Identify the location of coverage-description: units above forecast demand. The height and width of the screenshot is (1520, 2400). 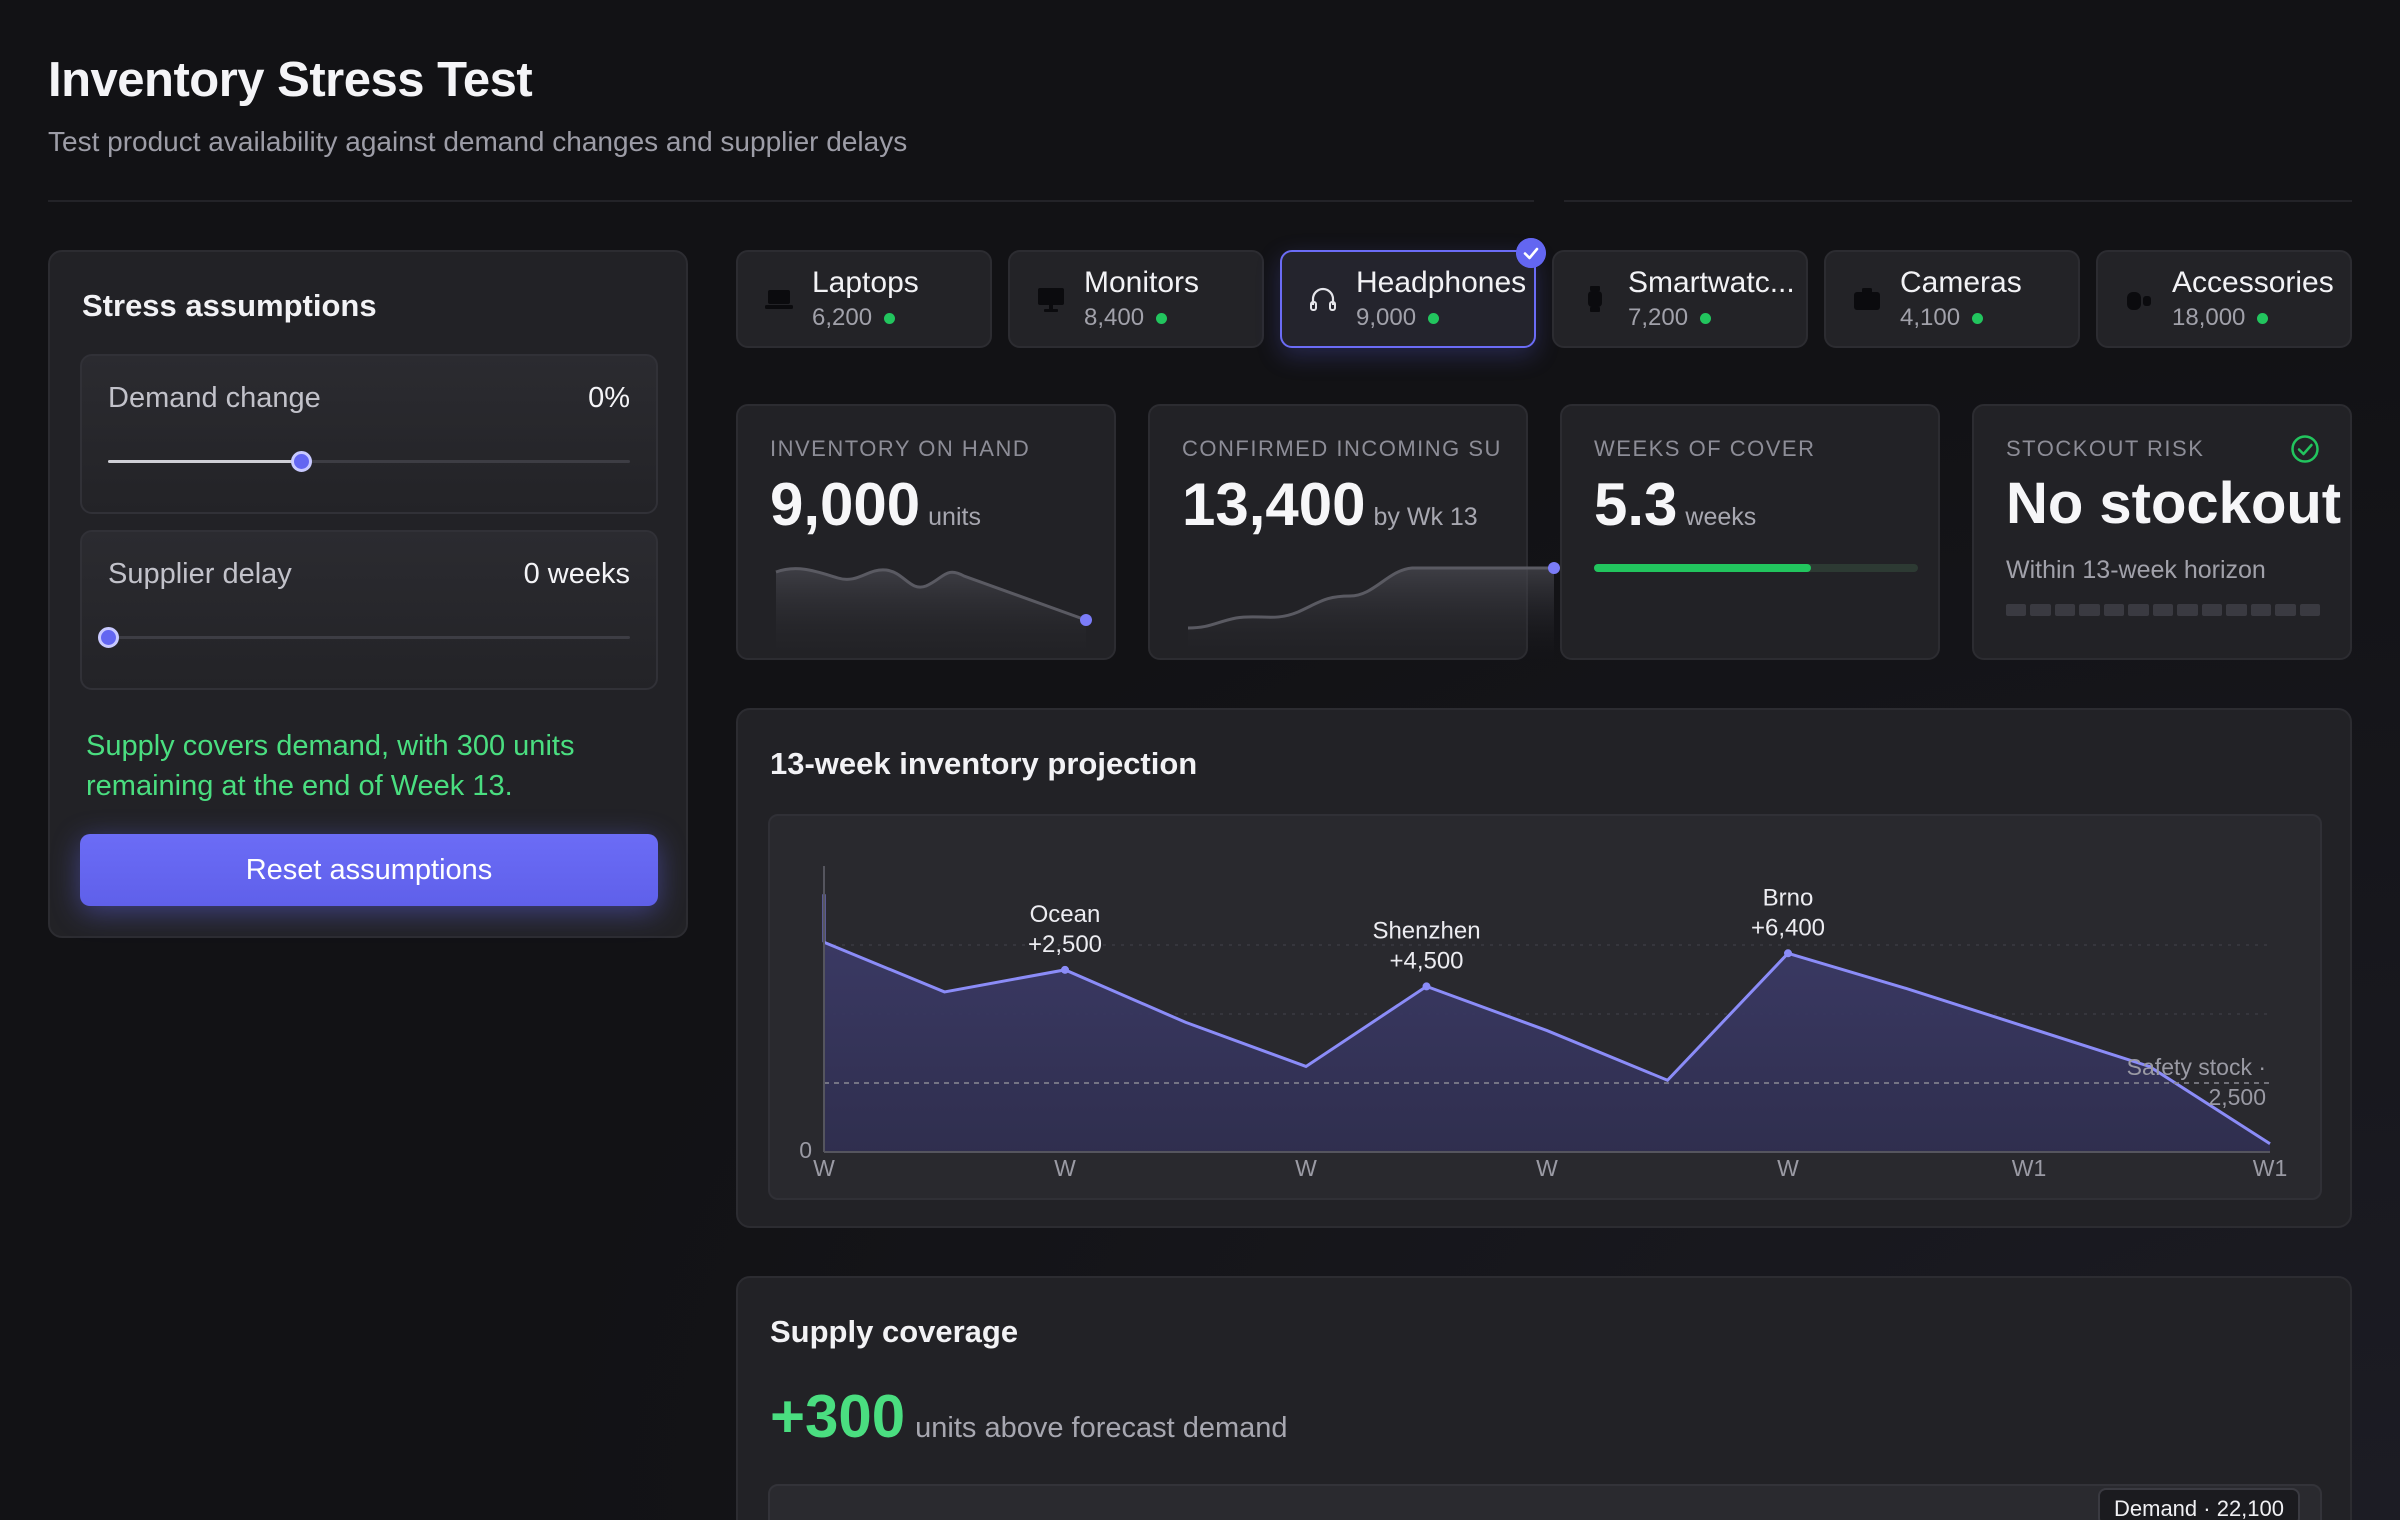
(1101, 1428).